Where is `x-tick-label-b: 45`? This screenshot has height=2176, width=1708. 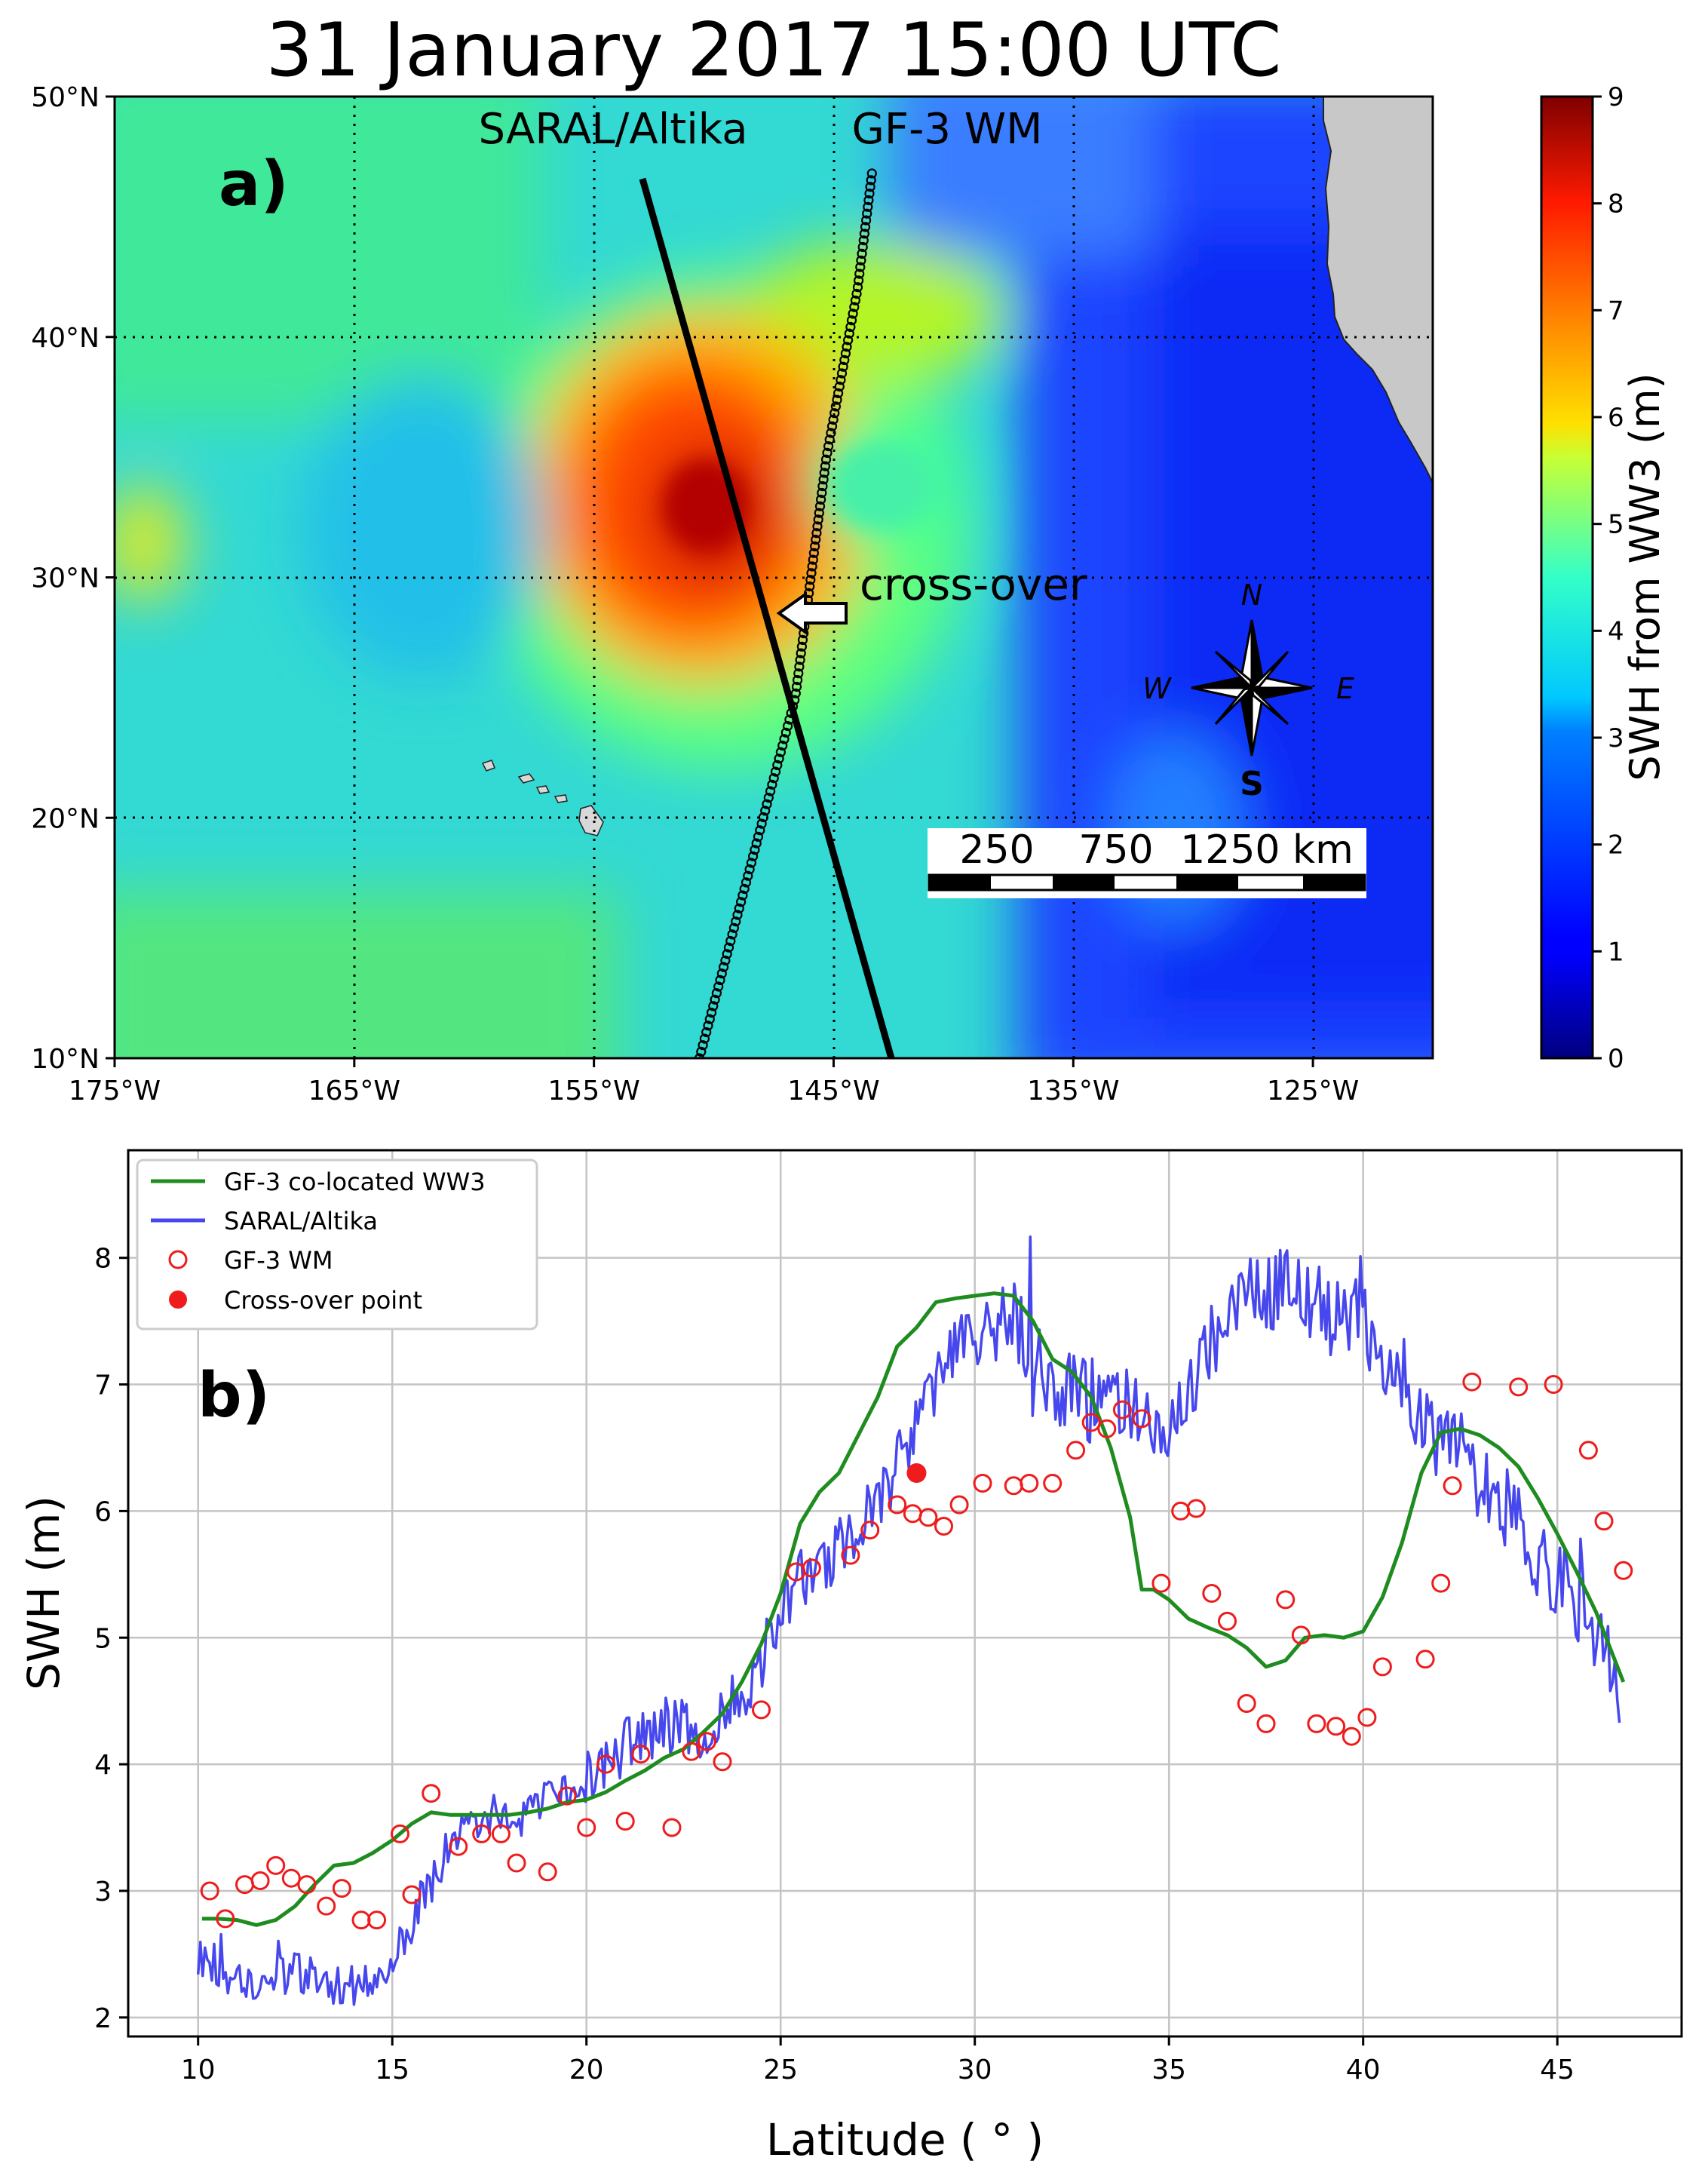
x-tick-label-b: 45 is located at coordinates (1558, 2070).